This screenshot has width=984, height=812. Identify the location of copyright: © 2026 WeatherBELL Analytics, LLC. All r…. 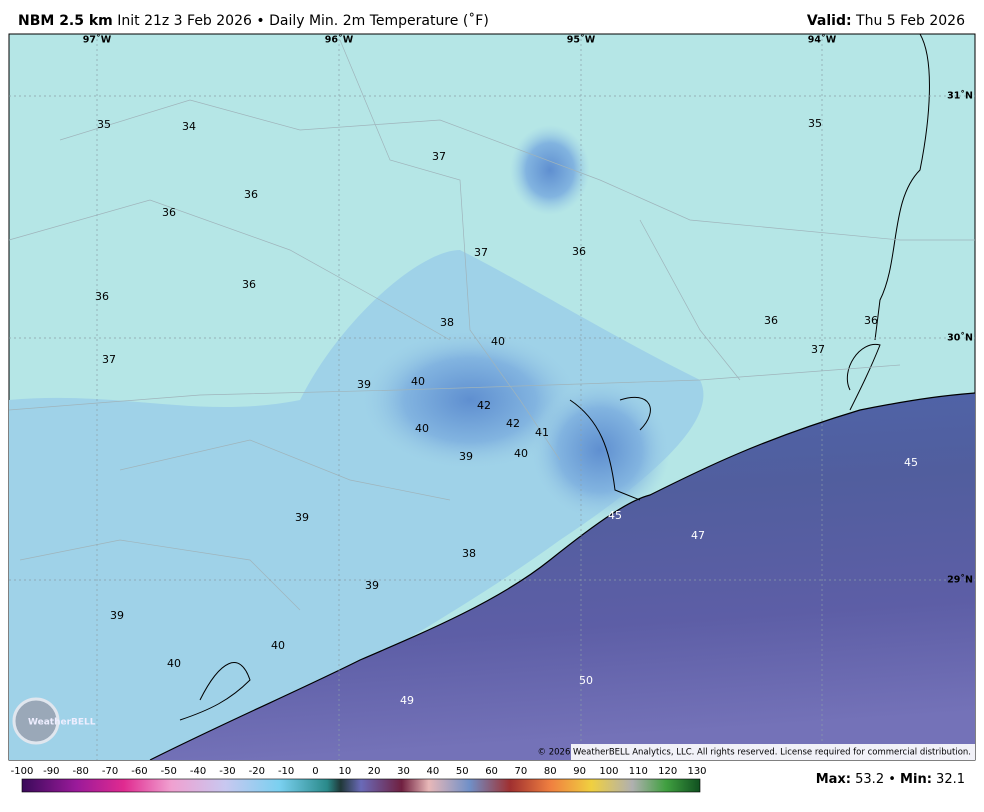
(754, 753).